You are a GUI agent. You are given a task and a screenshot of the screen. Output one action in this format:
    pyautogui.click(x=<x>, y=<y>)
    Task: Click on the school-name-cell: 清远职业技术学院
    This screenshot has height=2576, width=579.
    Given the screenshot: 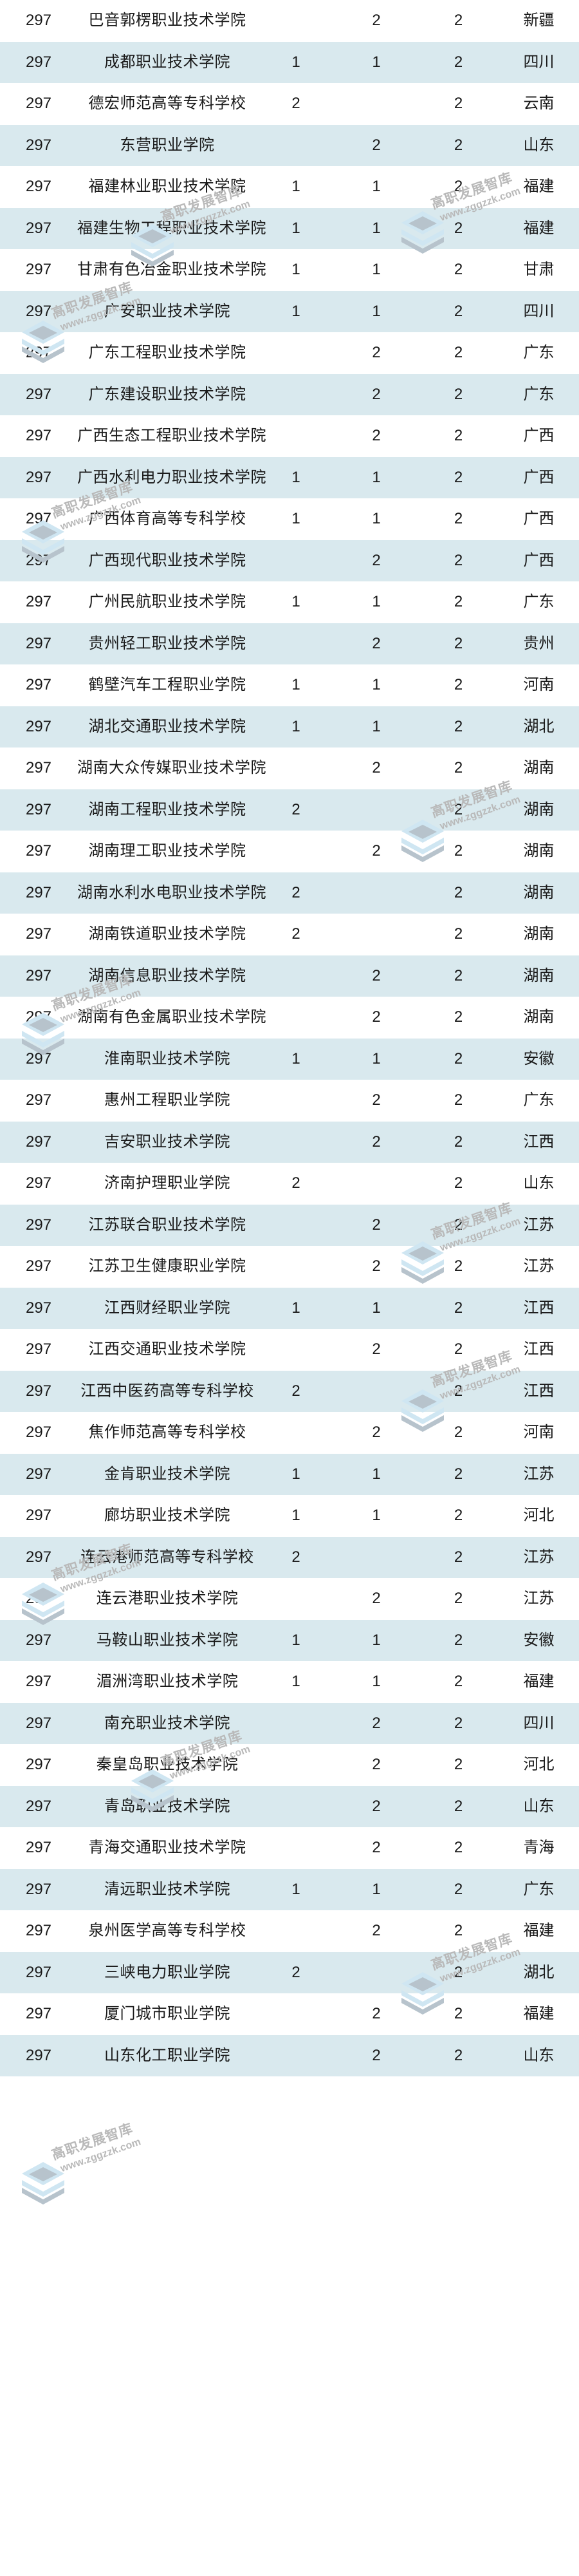 What is the action you would take?
    pyautogui.click(x=167, y=1889)
    